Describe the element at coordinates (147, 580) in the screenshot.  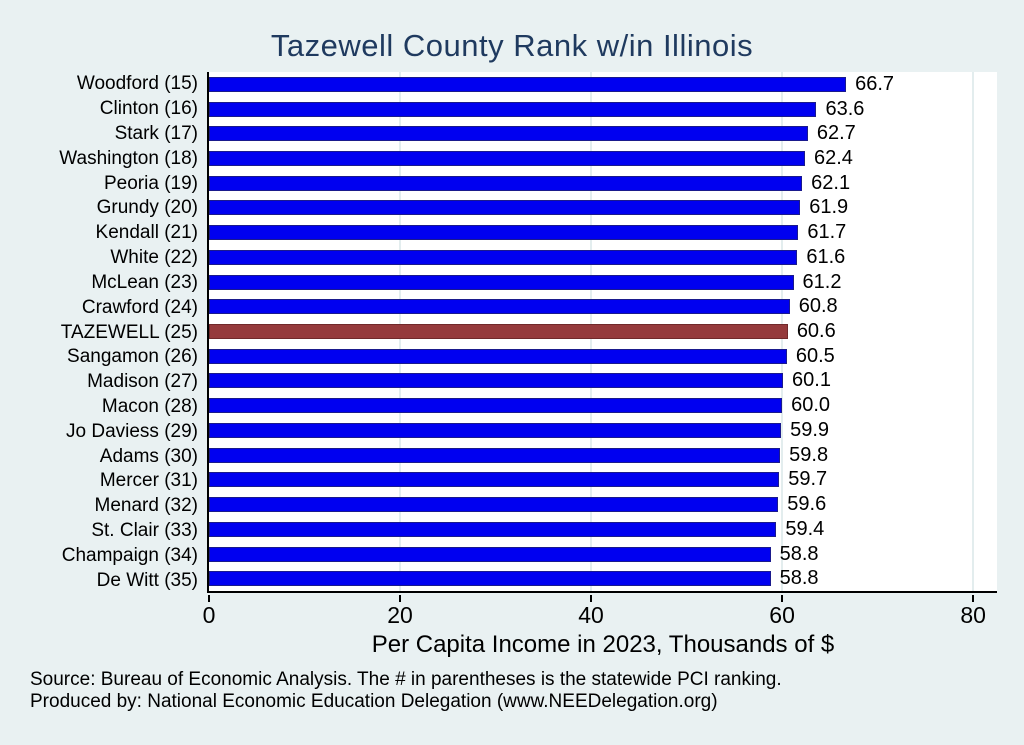
I see `category-label: De Witt (35)` at that location.